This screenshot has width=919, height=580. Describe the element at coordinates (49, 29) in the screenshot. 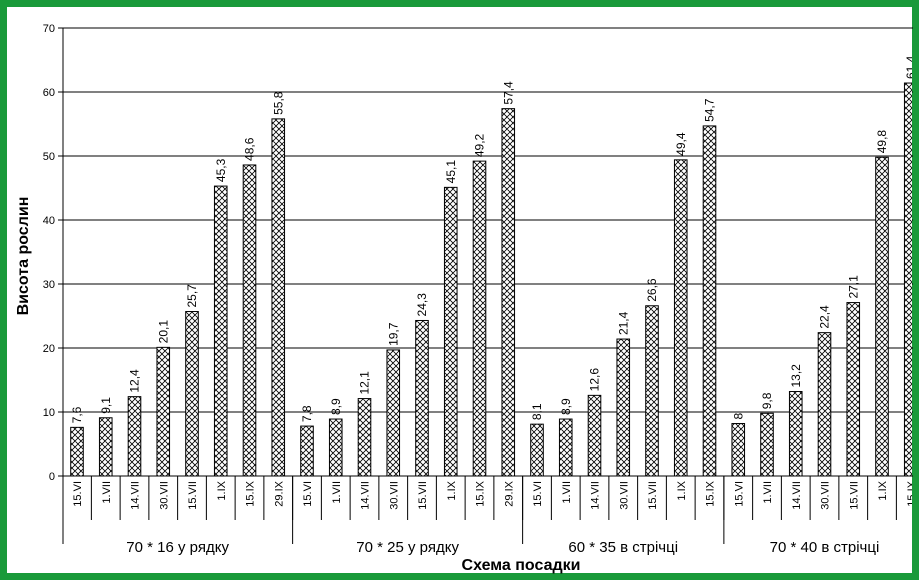

I see `y-tick-label: 70` at that location.